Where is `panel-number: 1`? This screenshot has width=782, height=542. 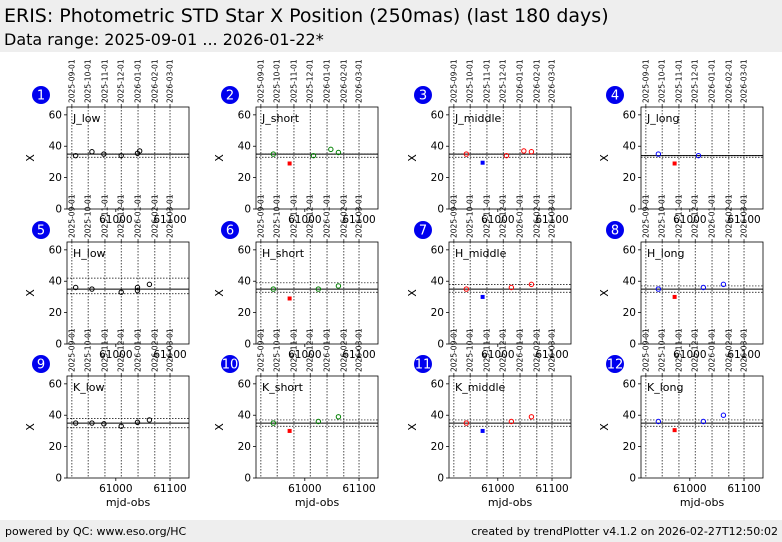
panel-number: 1 is located at coordinates (41, 96).